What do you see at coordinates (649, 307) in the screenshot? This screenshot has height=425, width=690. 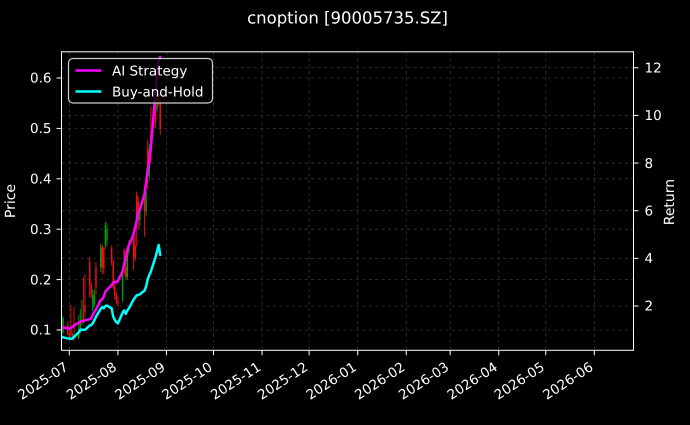 I see `return-tick-label: 2` at bounding box center [649, 307].